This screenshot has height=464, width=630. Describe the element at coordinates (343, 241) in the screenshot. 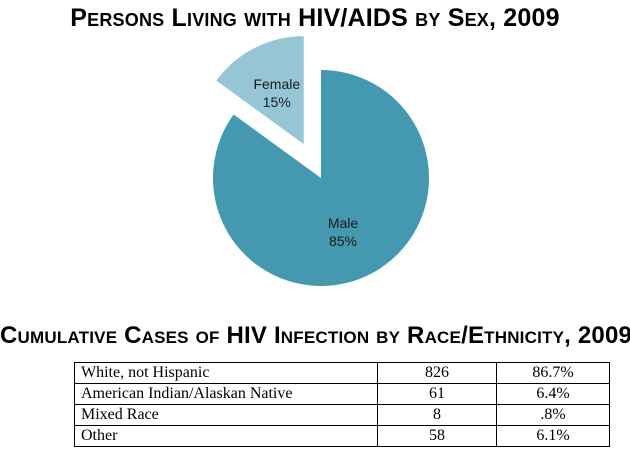

I see `pie-label-male-percent: 85%` at that location.